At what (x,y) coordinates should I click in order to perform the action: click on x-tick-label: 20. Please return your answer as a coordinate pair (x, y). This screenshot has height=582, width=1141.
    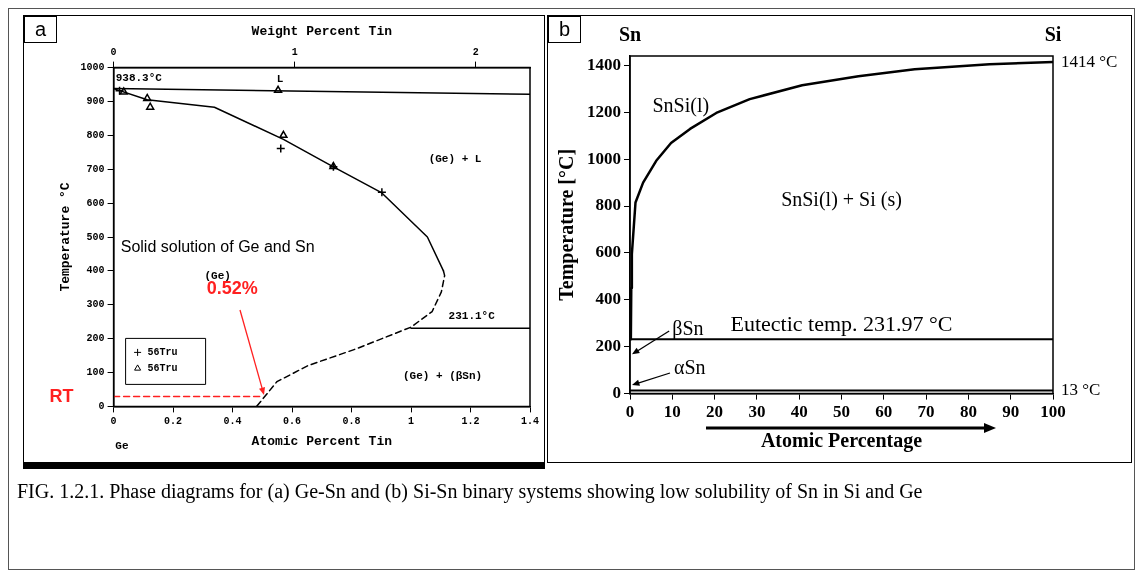
    Looking at the image, I should click on (715, 412).